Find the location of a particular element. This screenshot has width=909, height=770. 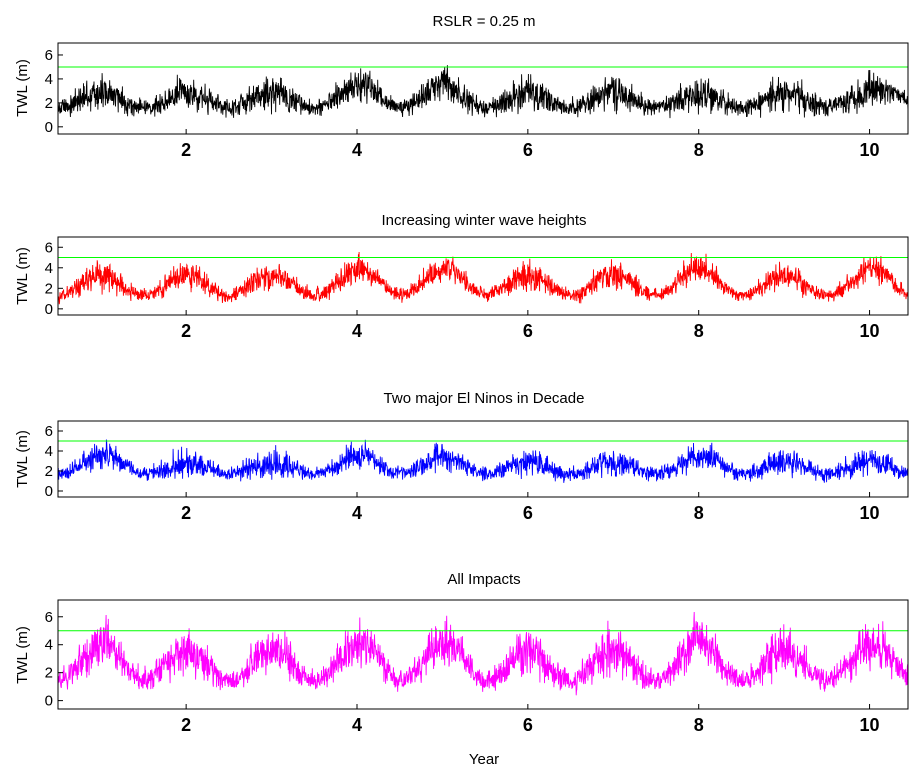

panel-title: All Impacts is located at coordinates (483, 579).